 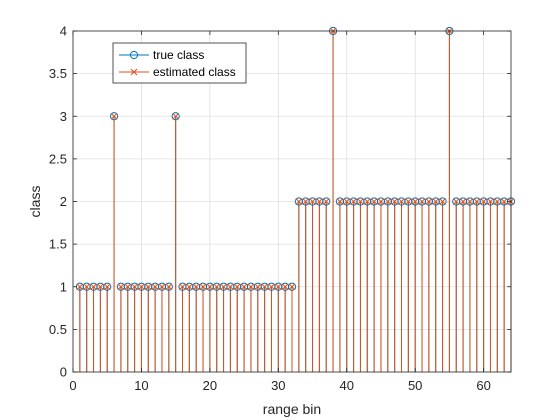 I want to click on y-tick-label: 0.5, so click(x=58, y=329).